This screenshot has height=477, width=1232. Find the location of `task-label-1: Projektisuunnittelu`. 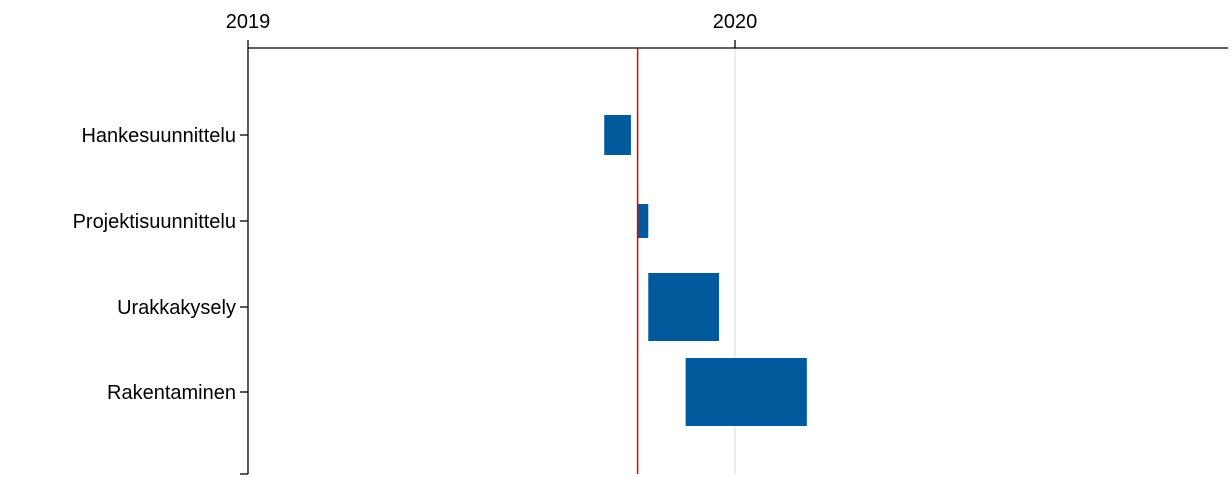

task-label-1: Projektisuunnittelu is located at coordinates (154, 222).